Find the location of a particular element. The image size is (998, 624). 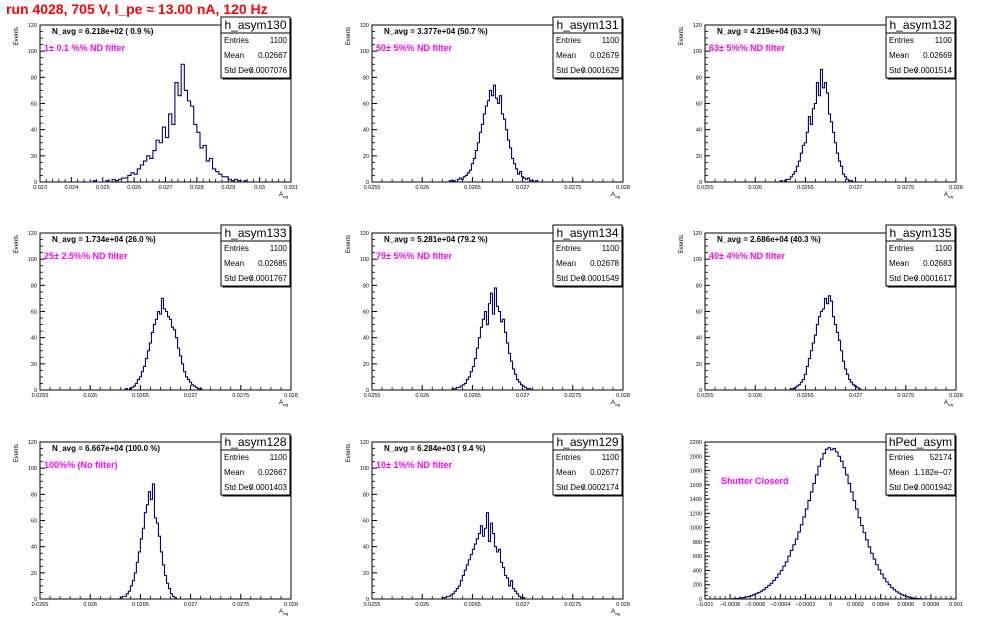

n-avg-label: N_avg = 6.667e+04 (100.0 %) is located at coordinates (106, 448).